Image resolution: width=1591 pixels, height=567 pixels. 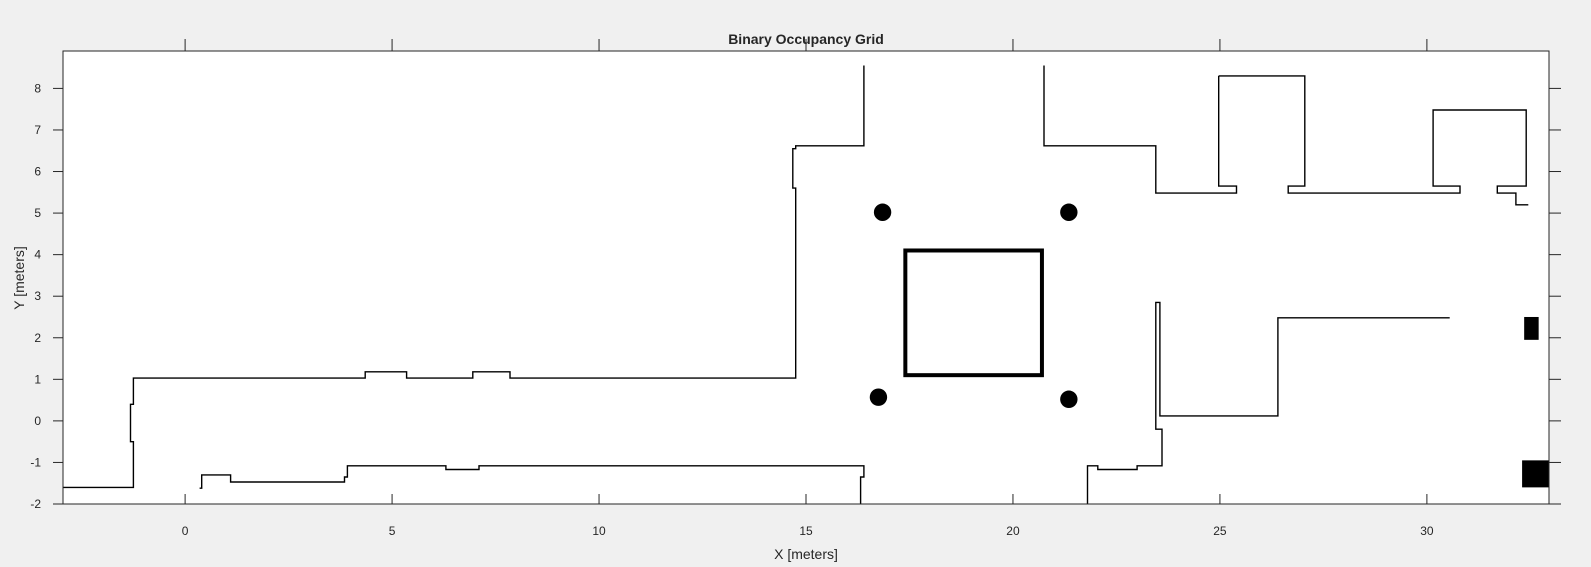 I want to click on upper-right-wall, so click(x=1140, y=129).